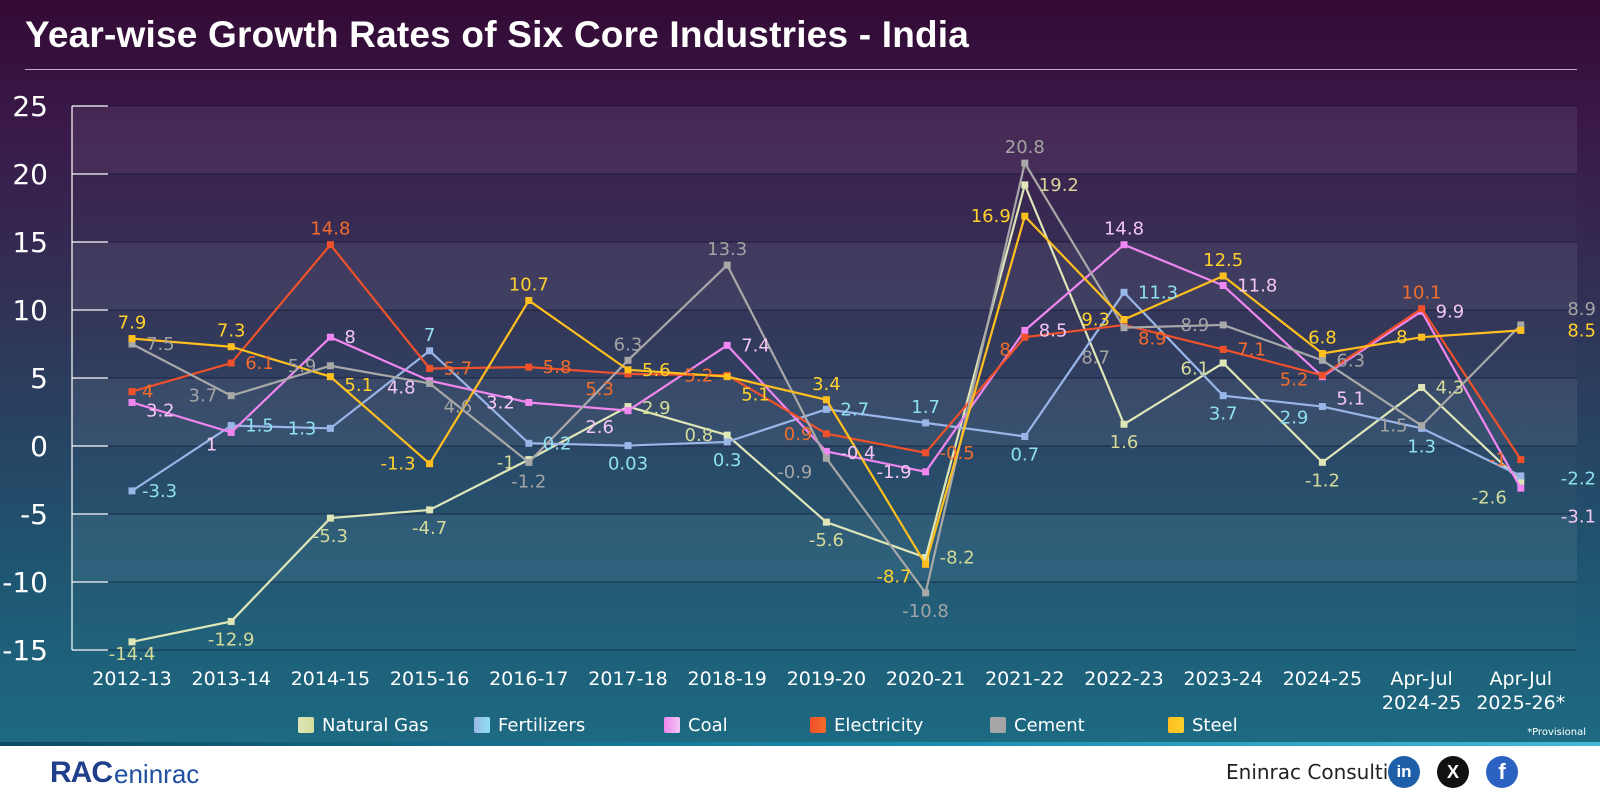 The image size is (1600, 800). What do you see at coordinates (1095, 320) in the screenshot?
I see `data-label: 9.3` at bounding box center [1095, 320].